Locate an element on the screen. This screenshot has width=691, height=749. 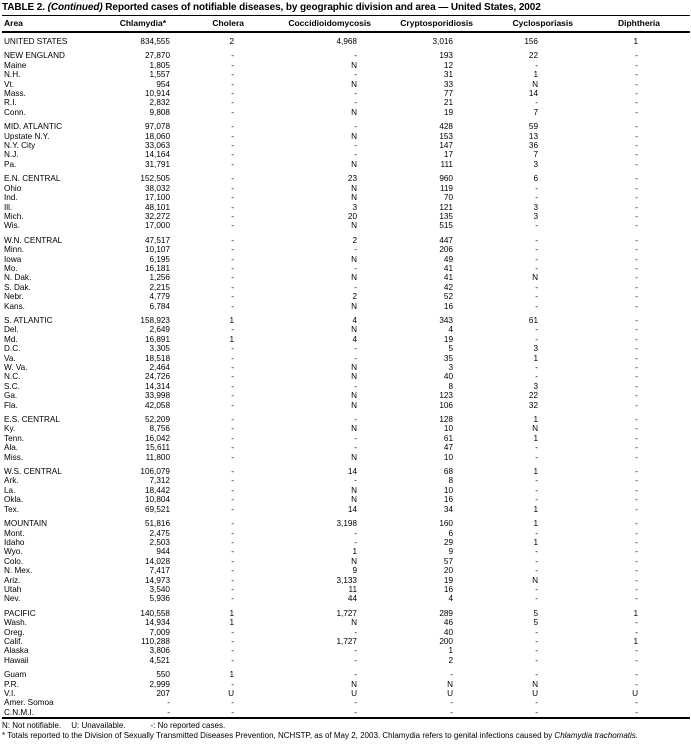
asterisk-footnote-species: Chlamydia trachomatis. is located at coordinates (596, 736).